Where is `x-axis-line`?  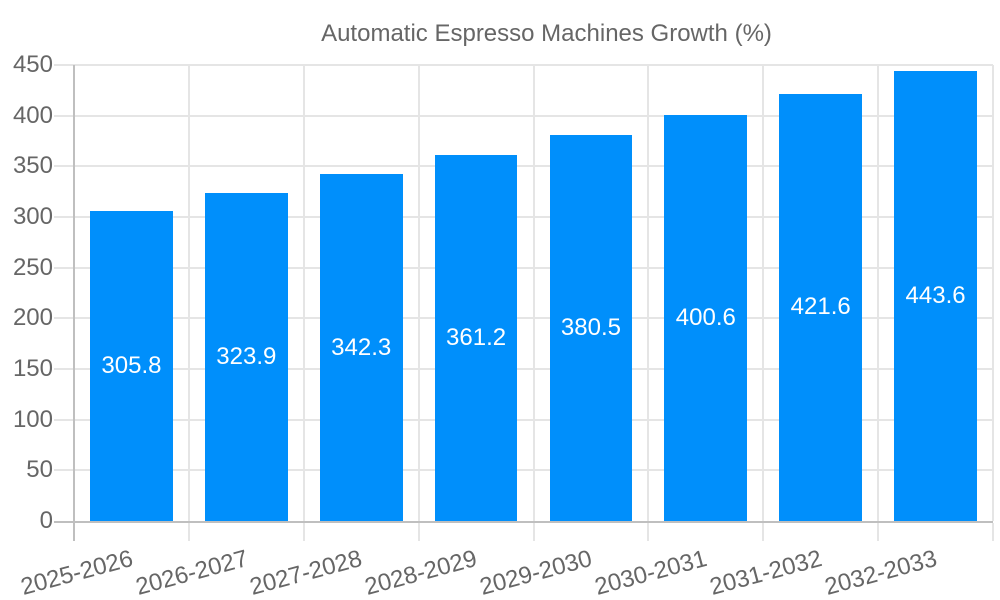 x-axis-line is located at coordinates (523, 522).